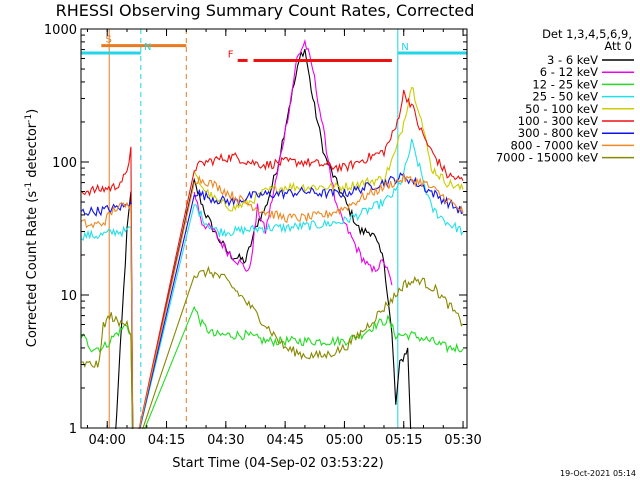 The height and width of the screenshot is (480, 640). What do you see at coordinates (109, 40) in the screenshot?
I see `flag-label-0: S` at bounding box center [109, 40].